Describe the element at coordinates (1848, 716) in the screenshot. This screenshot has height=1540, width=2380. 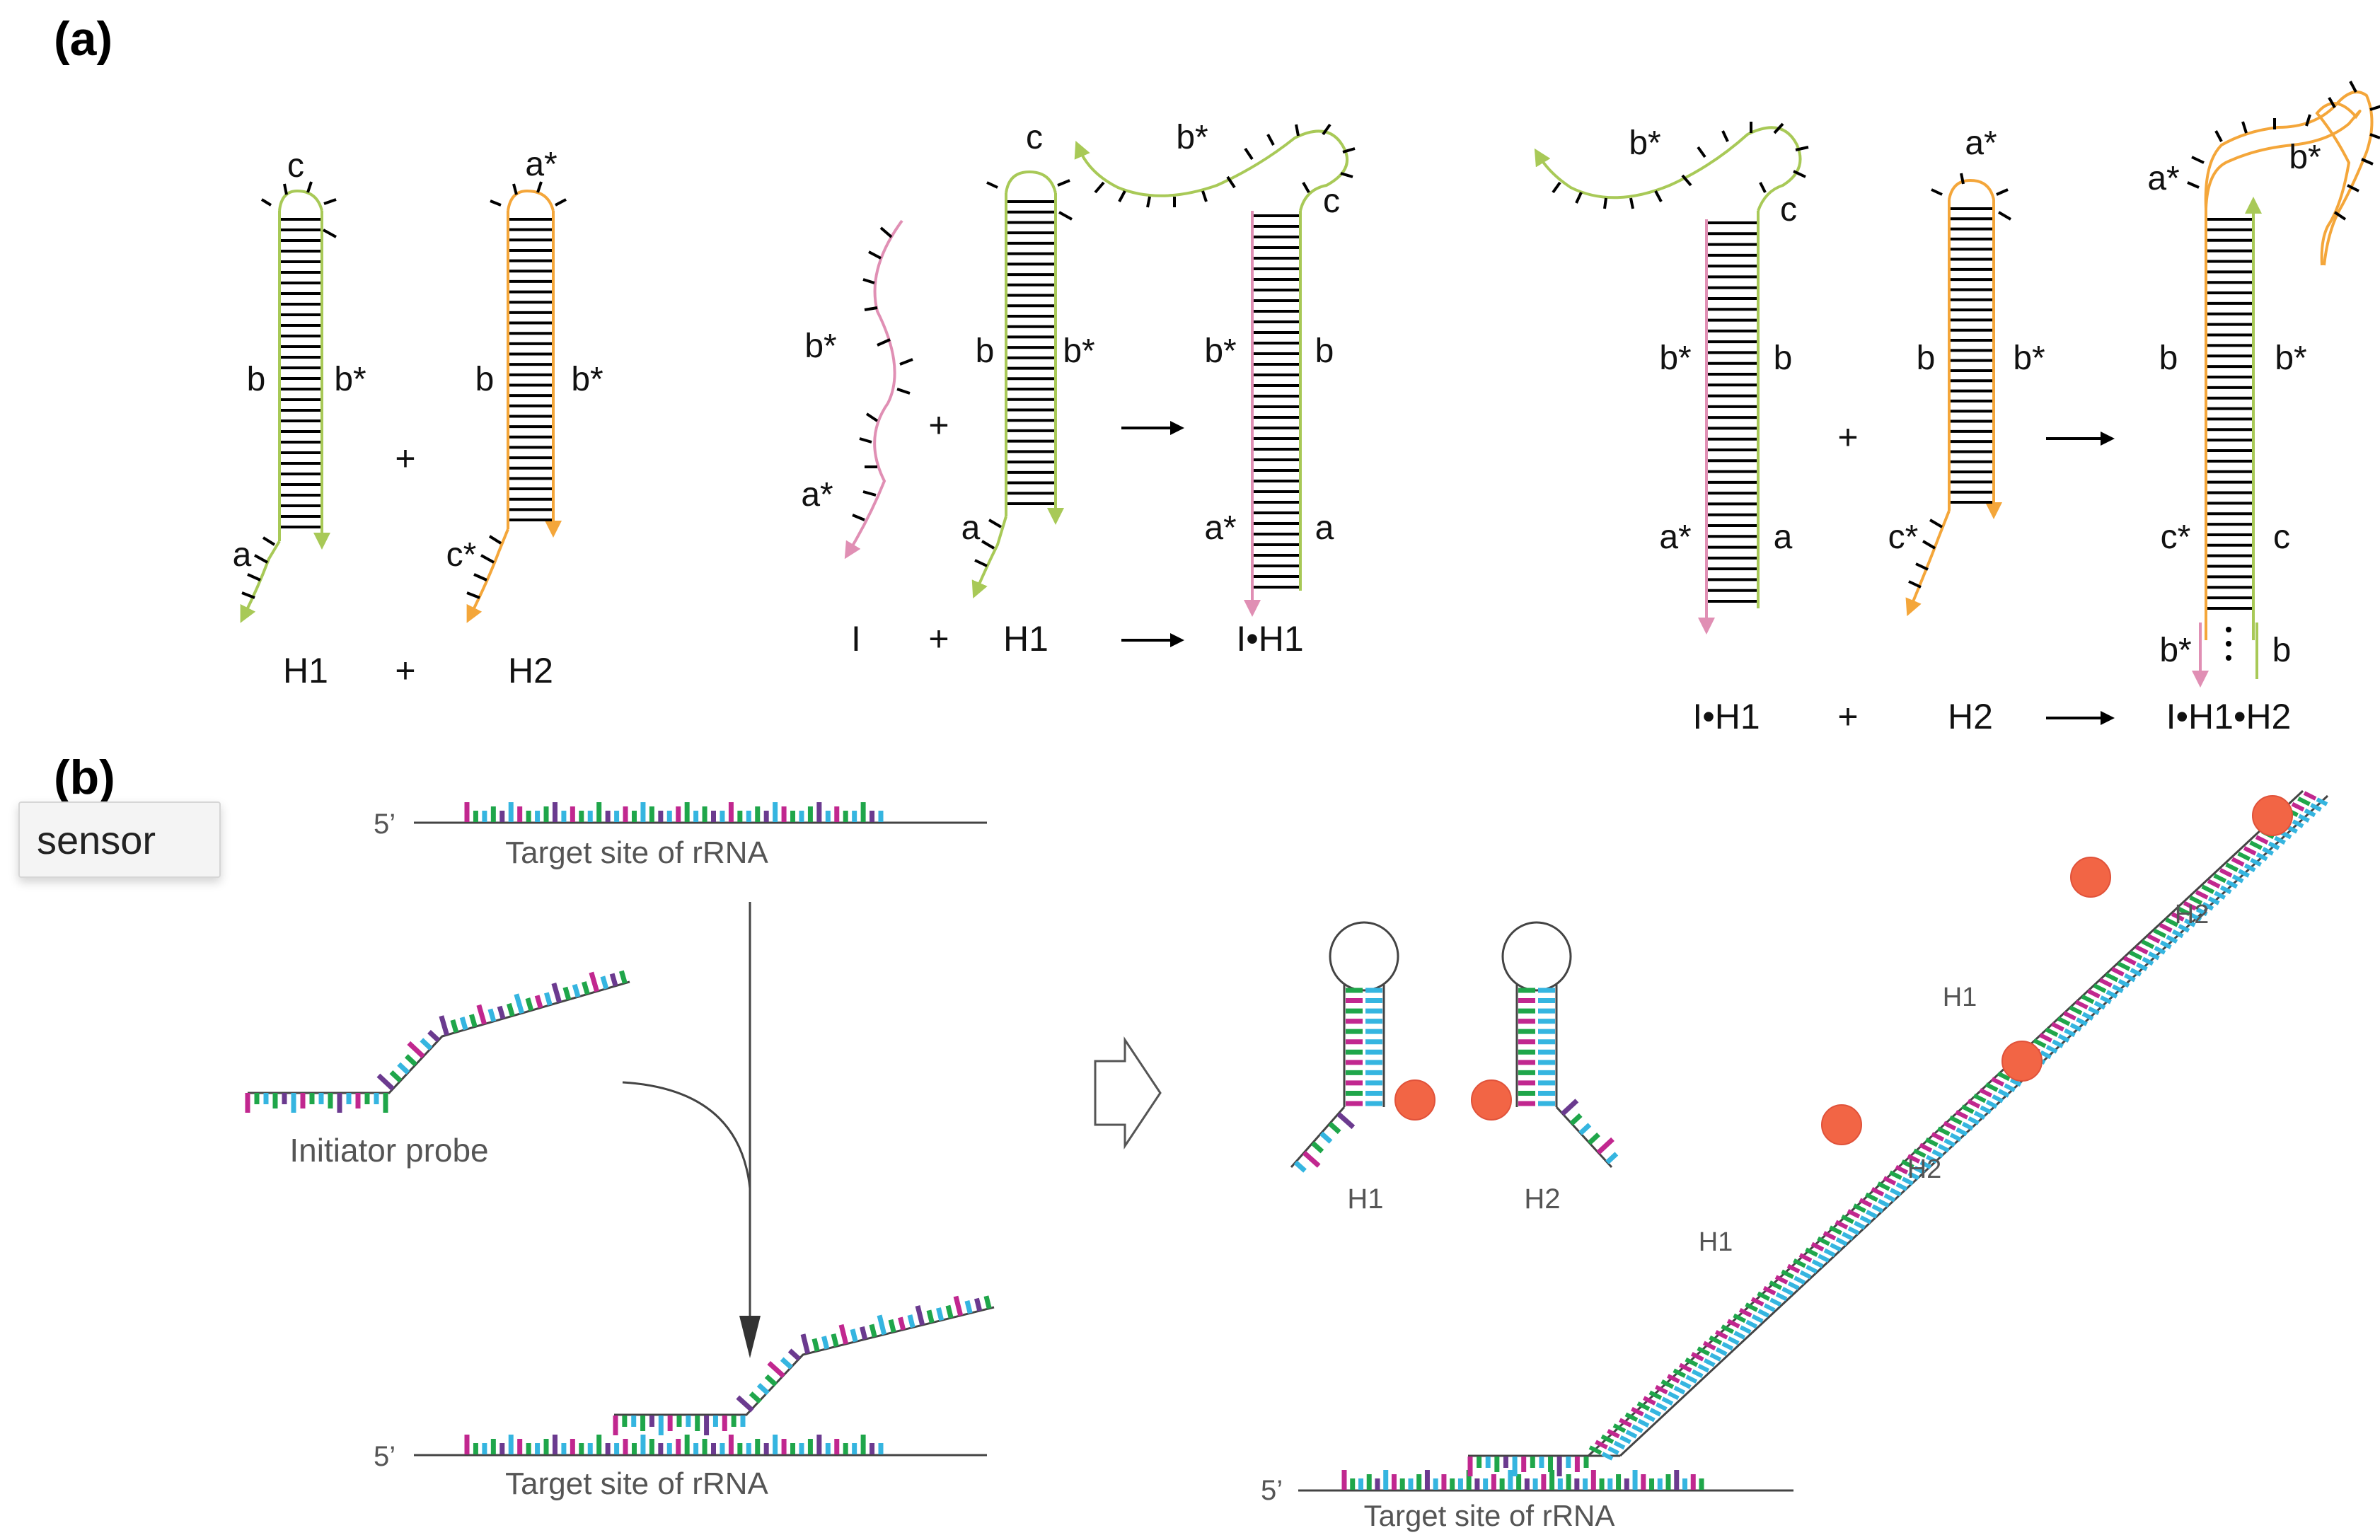
I see `eq3-plus: +` at that location.